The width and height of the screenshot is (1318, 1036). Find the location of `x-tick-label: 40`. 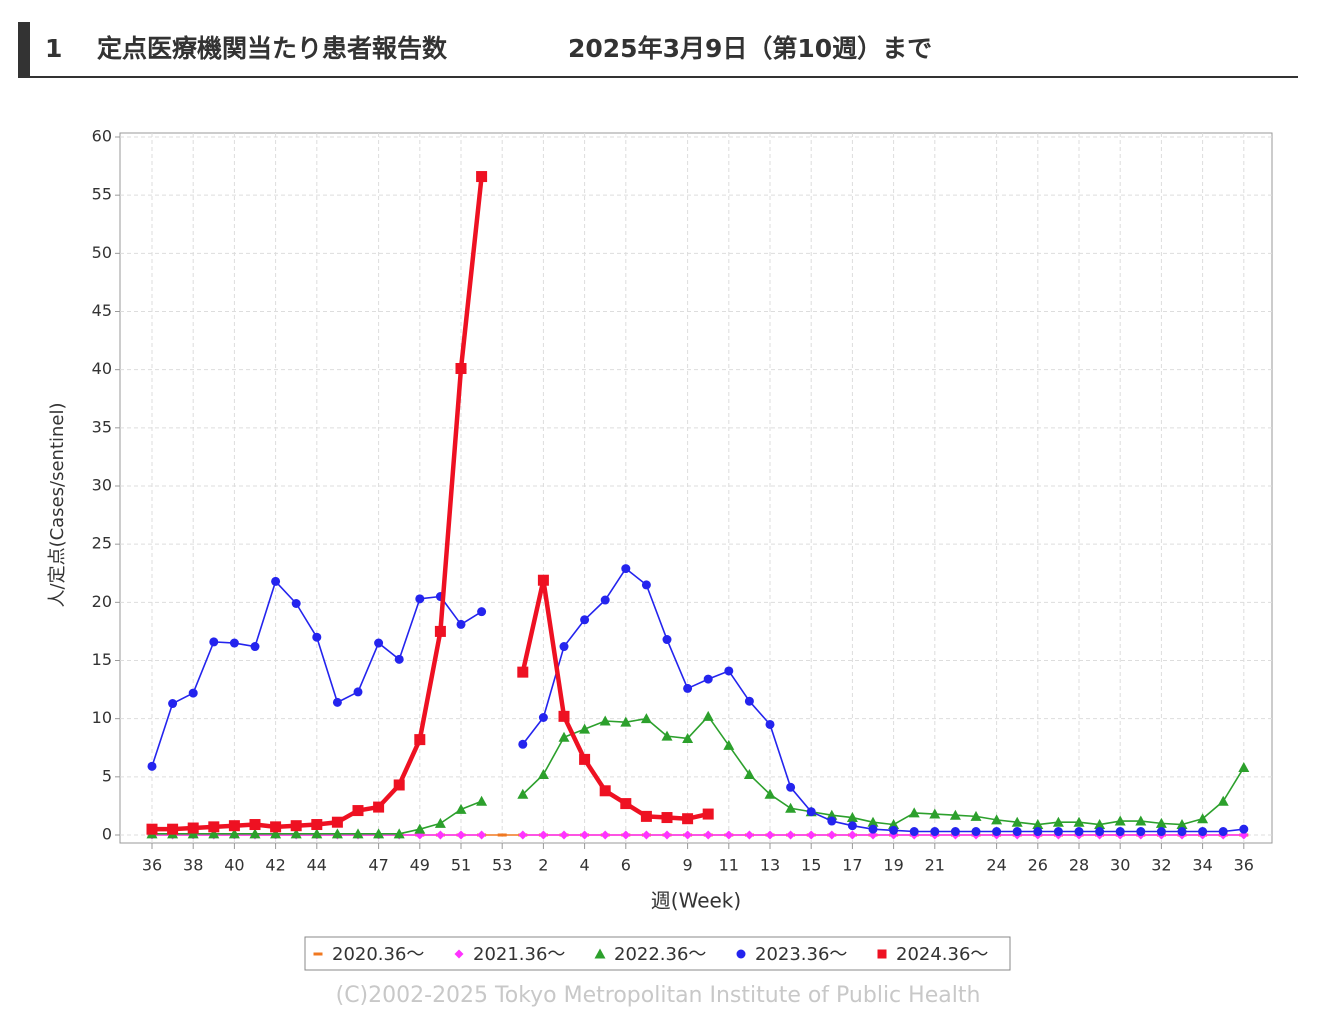

x-tick-label: 40 is located at coordinates (234, 865).